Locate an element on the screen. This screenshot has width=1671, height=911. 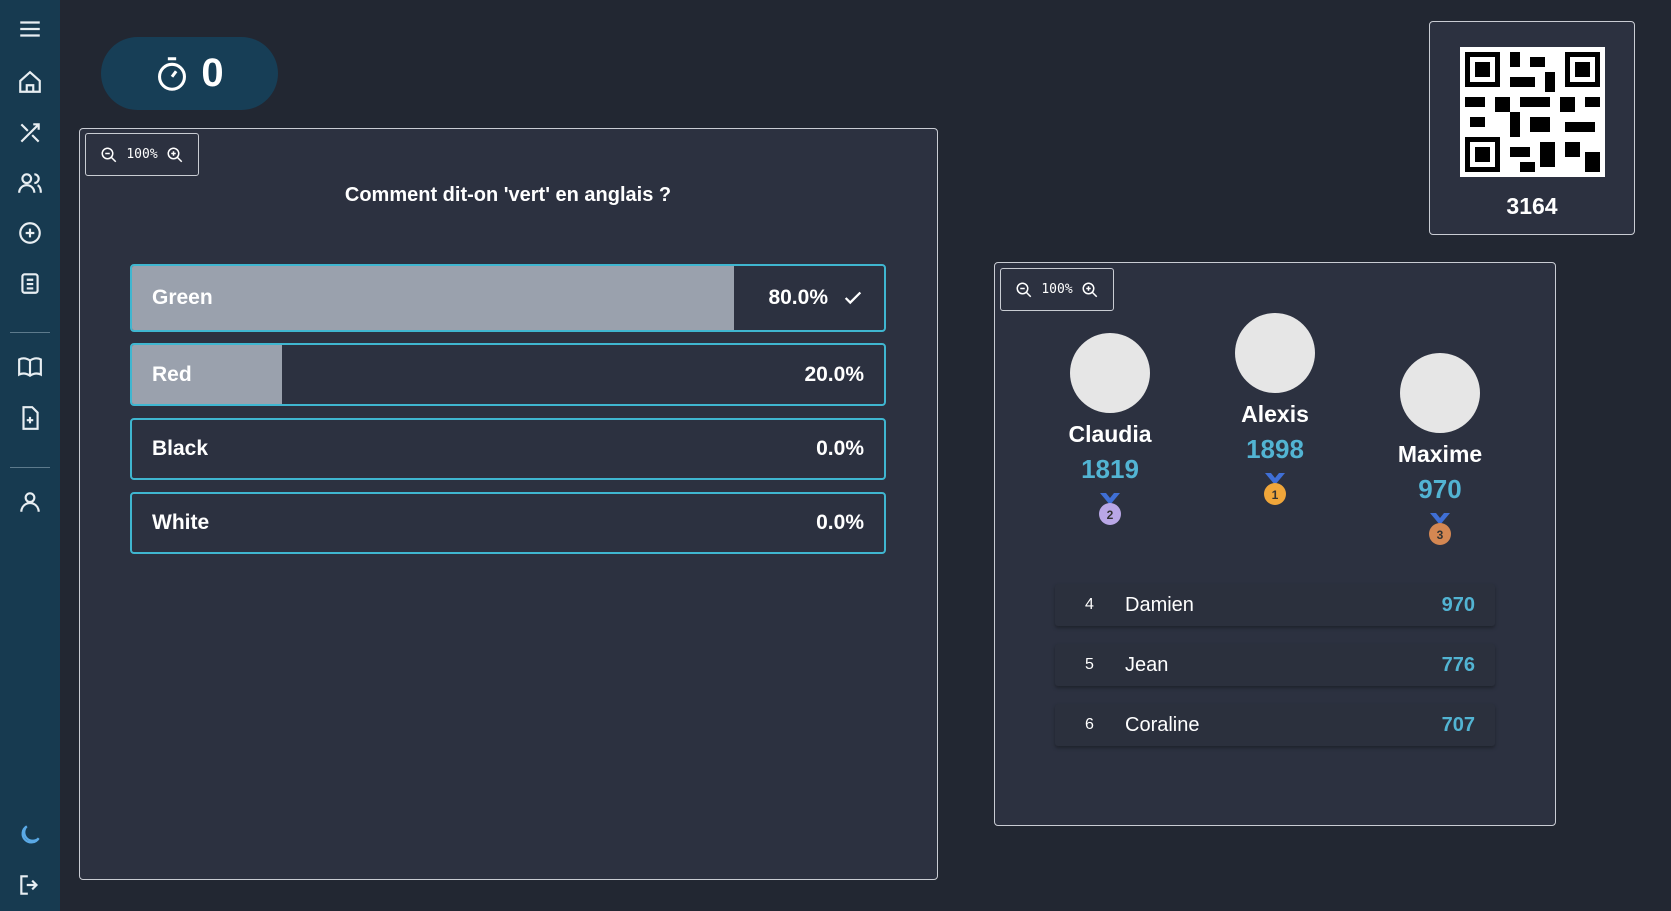
users-icon is located at coordinates (30, 183).